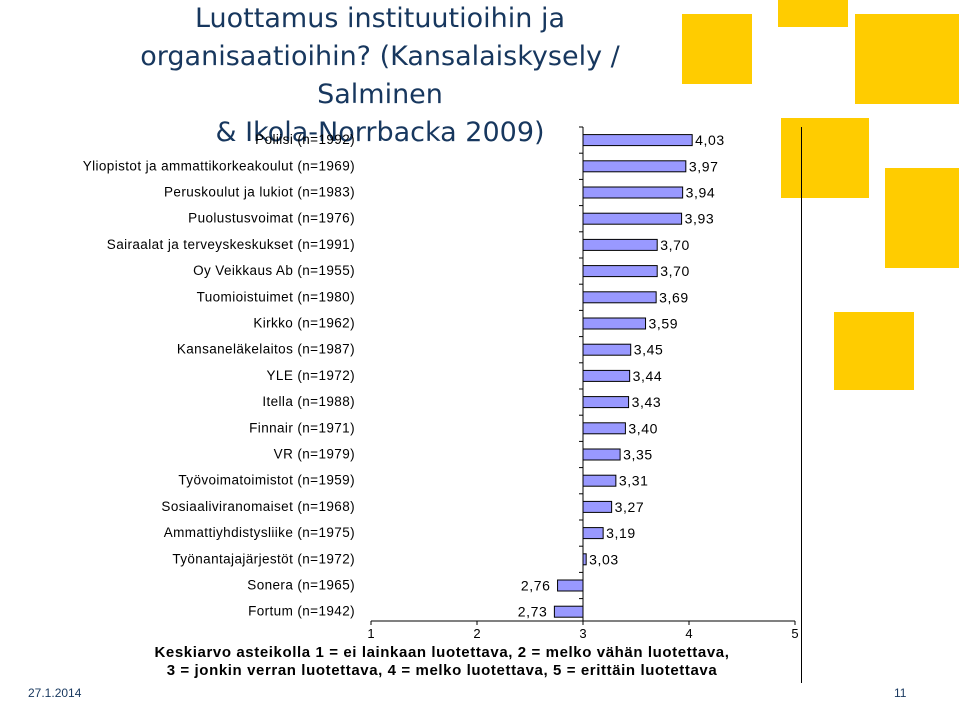  I want to click on value-label: 3,43, so click(647, 402).